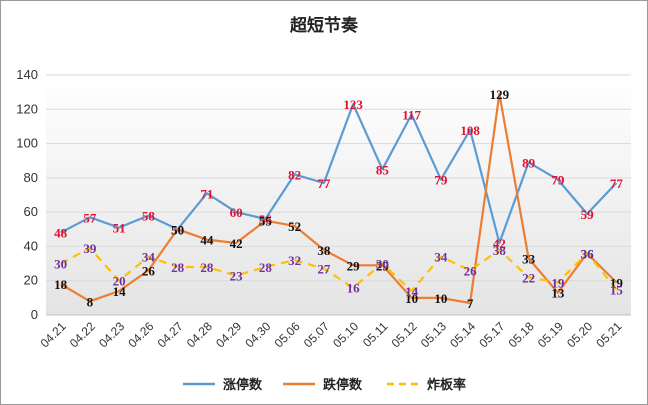 The image size is (648, 405). I want to click on x-tick-label: 04.30, so click(257, 334).